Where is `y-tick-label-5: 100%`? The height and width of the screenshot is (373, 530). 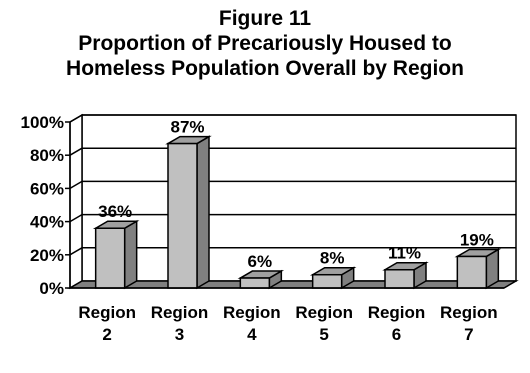 y-tick-label-5: 100% is located at coordinates (42, 122).